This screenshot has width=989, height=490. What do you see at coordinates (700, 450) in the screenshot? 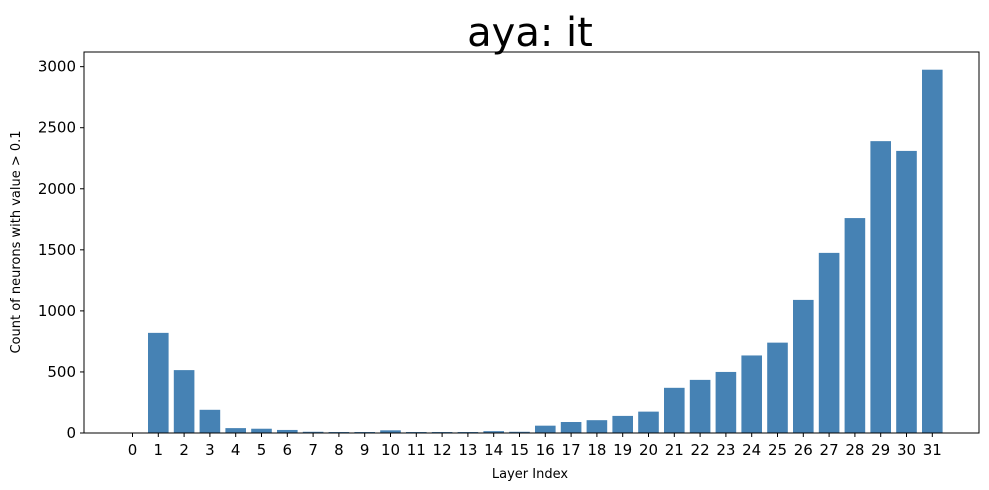
I see `x-tick-label: 22` at bounding box center [700, 450].